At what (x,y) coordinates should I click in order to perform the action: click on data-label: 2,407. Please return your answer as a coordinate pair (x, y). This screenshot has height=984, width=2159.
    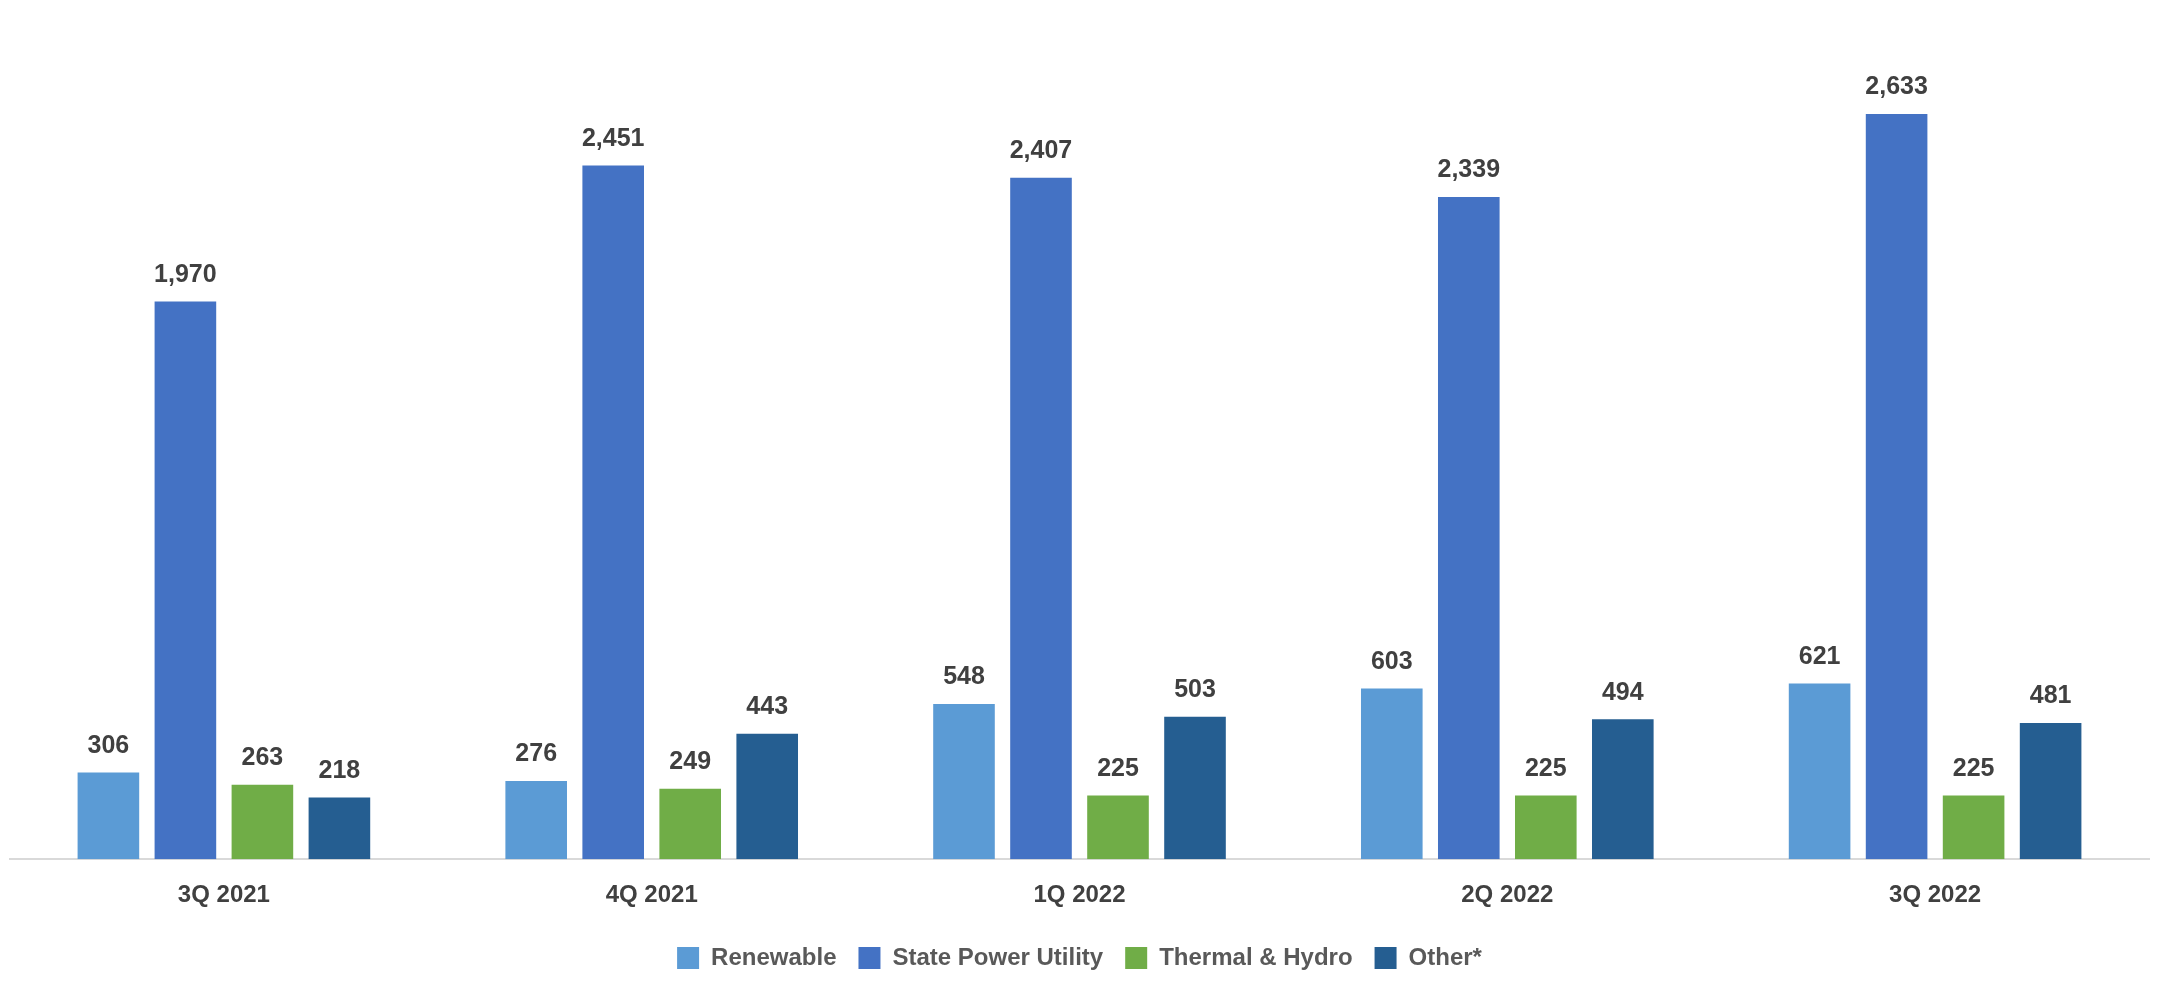
    Looking at the image, I should click on (1041, 149).